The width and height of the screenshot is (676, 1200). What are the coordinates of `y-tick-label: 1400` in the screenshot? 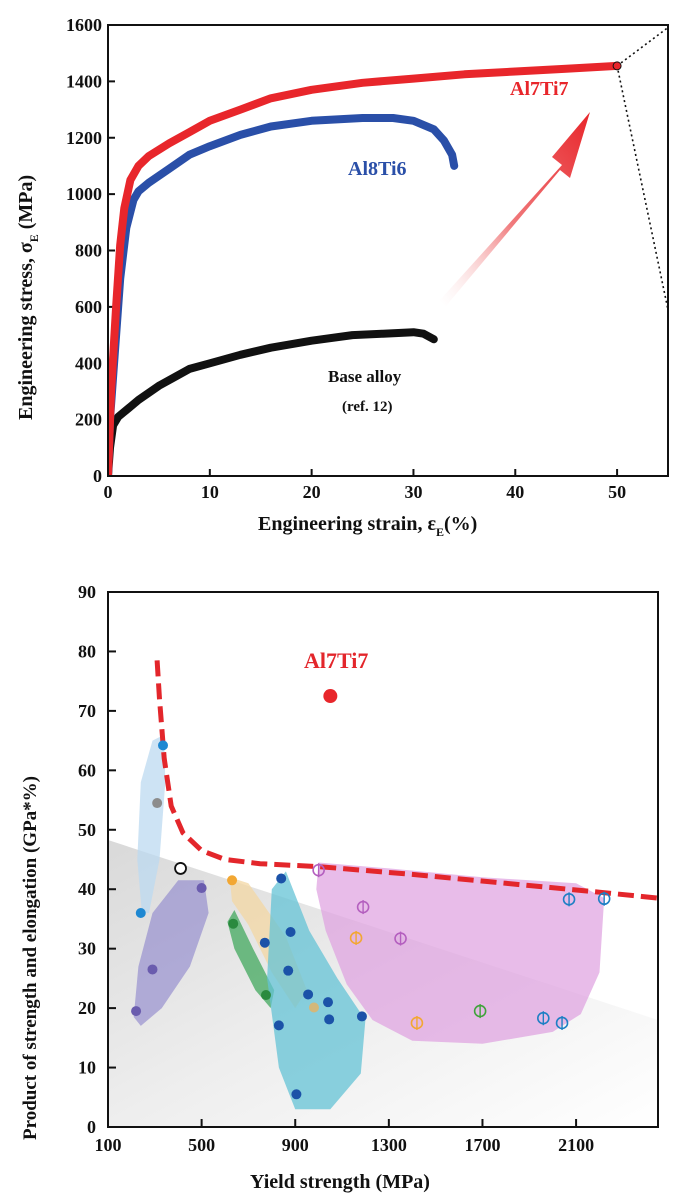 It's located at (84, 81).